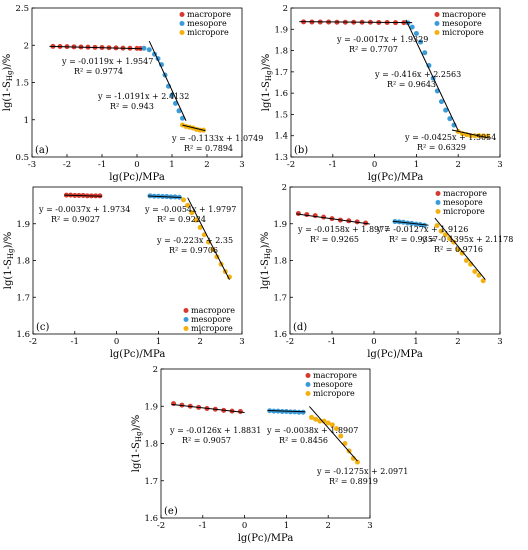 This screenshot has width=528, height=550. Describe the element at coordinates (467, 239) in the screenshot. I see `fit-equation: y = -0.1395x + 2.1178` at that location.